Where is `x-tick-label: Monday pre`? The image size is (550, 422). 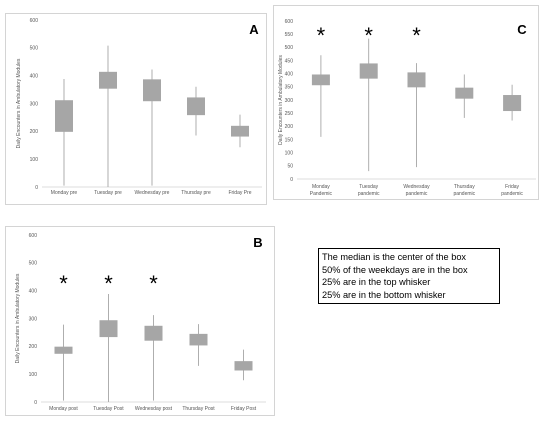 x-tick-label: Monday pre is located at coordinates (64, 193).